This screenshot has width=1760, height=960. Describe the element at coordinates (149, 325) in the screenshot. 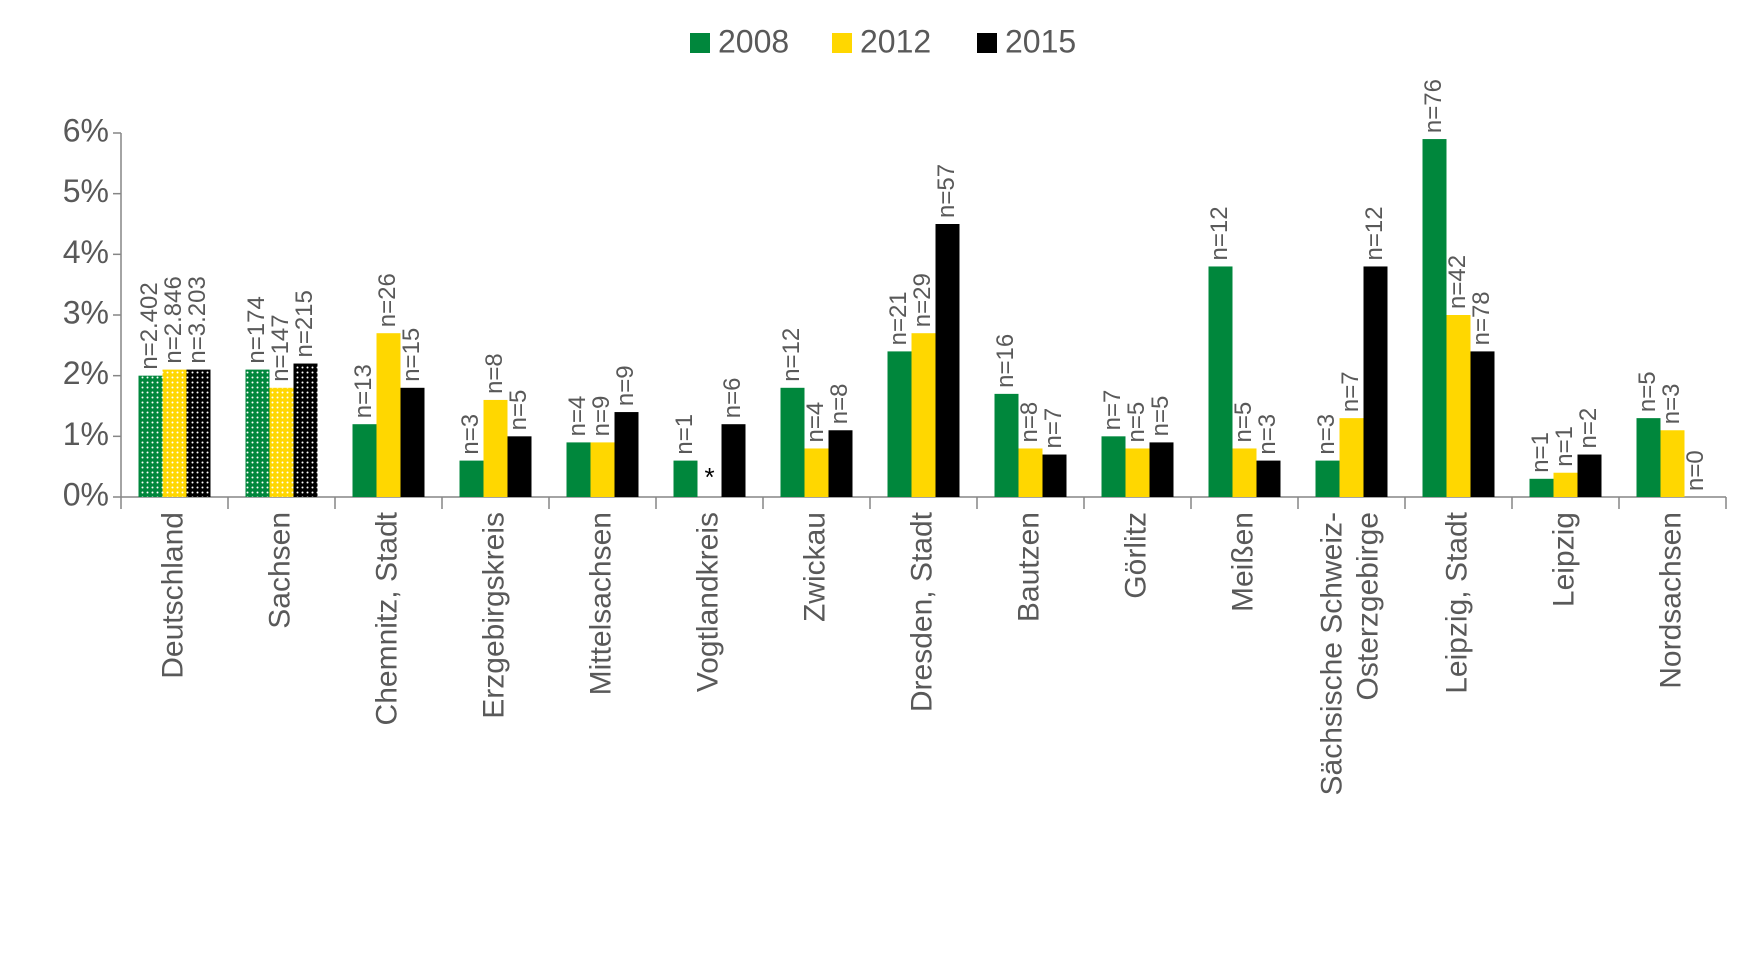

I see `n-label: n=2.402` at that location.